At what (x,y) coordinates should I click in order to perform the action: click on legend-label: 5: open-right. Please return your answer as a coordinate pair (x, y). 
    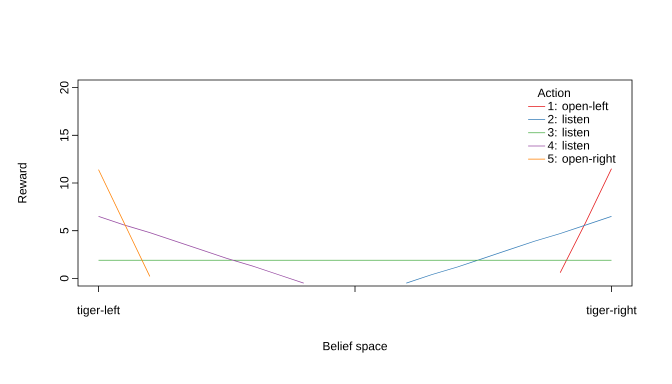
    Looking at the image, I should click on (582, 160).